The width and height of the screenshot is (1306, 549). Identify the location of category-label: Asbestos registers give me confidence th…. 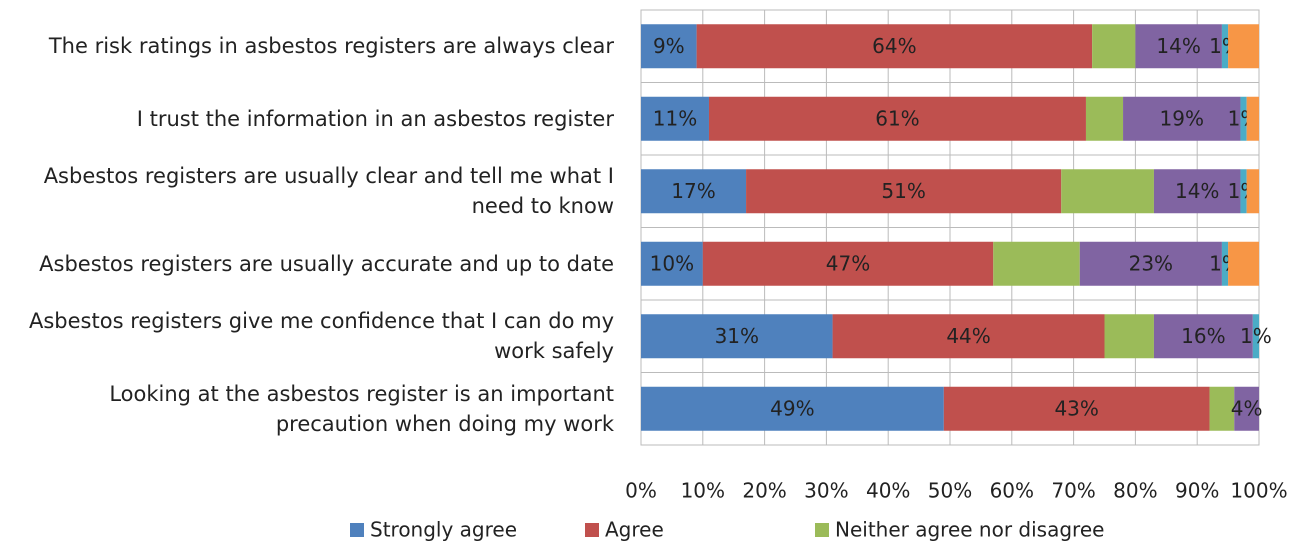
(321, 336).